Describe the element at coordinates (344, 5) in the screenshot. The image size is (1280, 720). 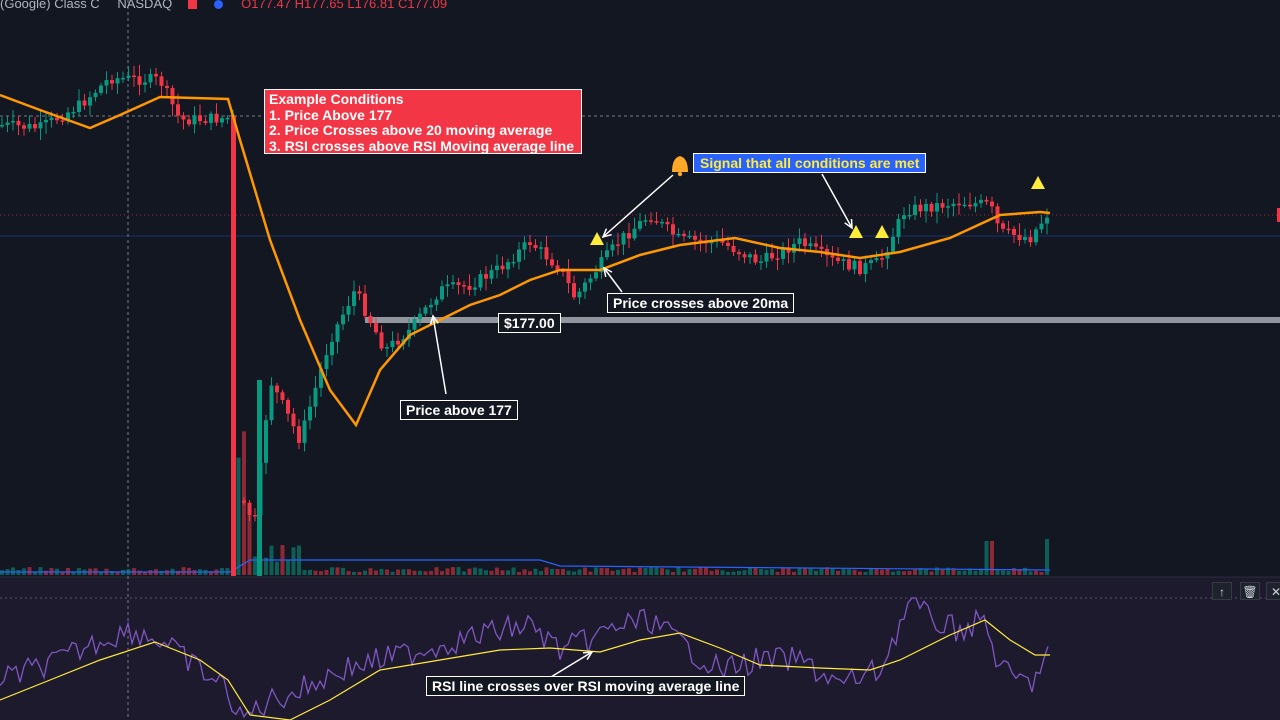
I see `ohlc-values: O177.47 H177.65 L176.81 C177.09` at that location.